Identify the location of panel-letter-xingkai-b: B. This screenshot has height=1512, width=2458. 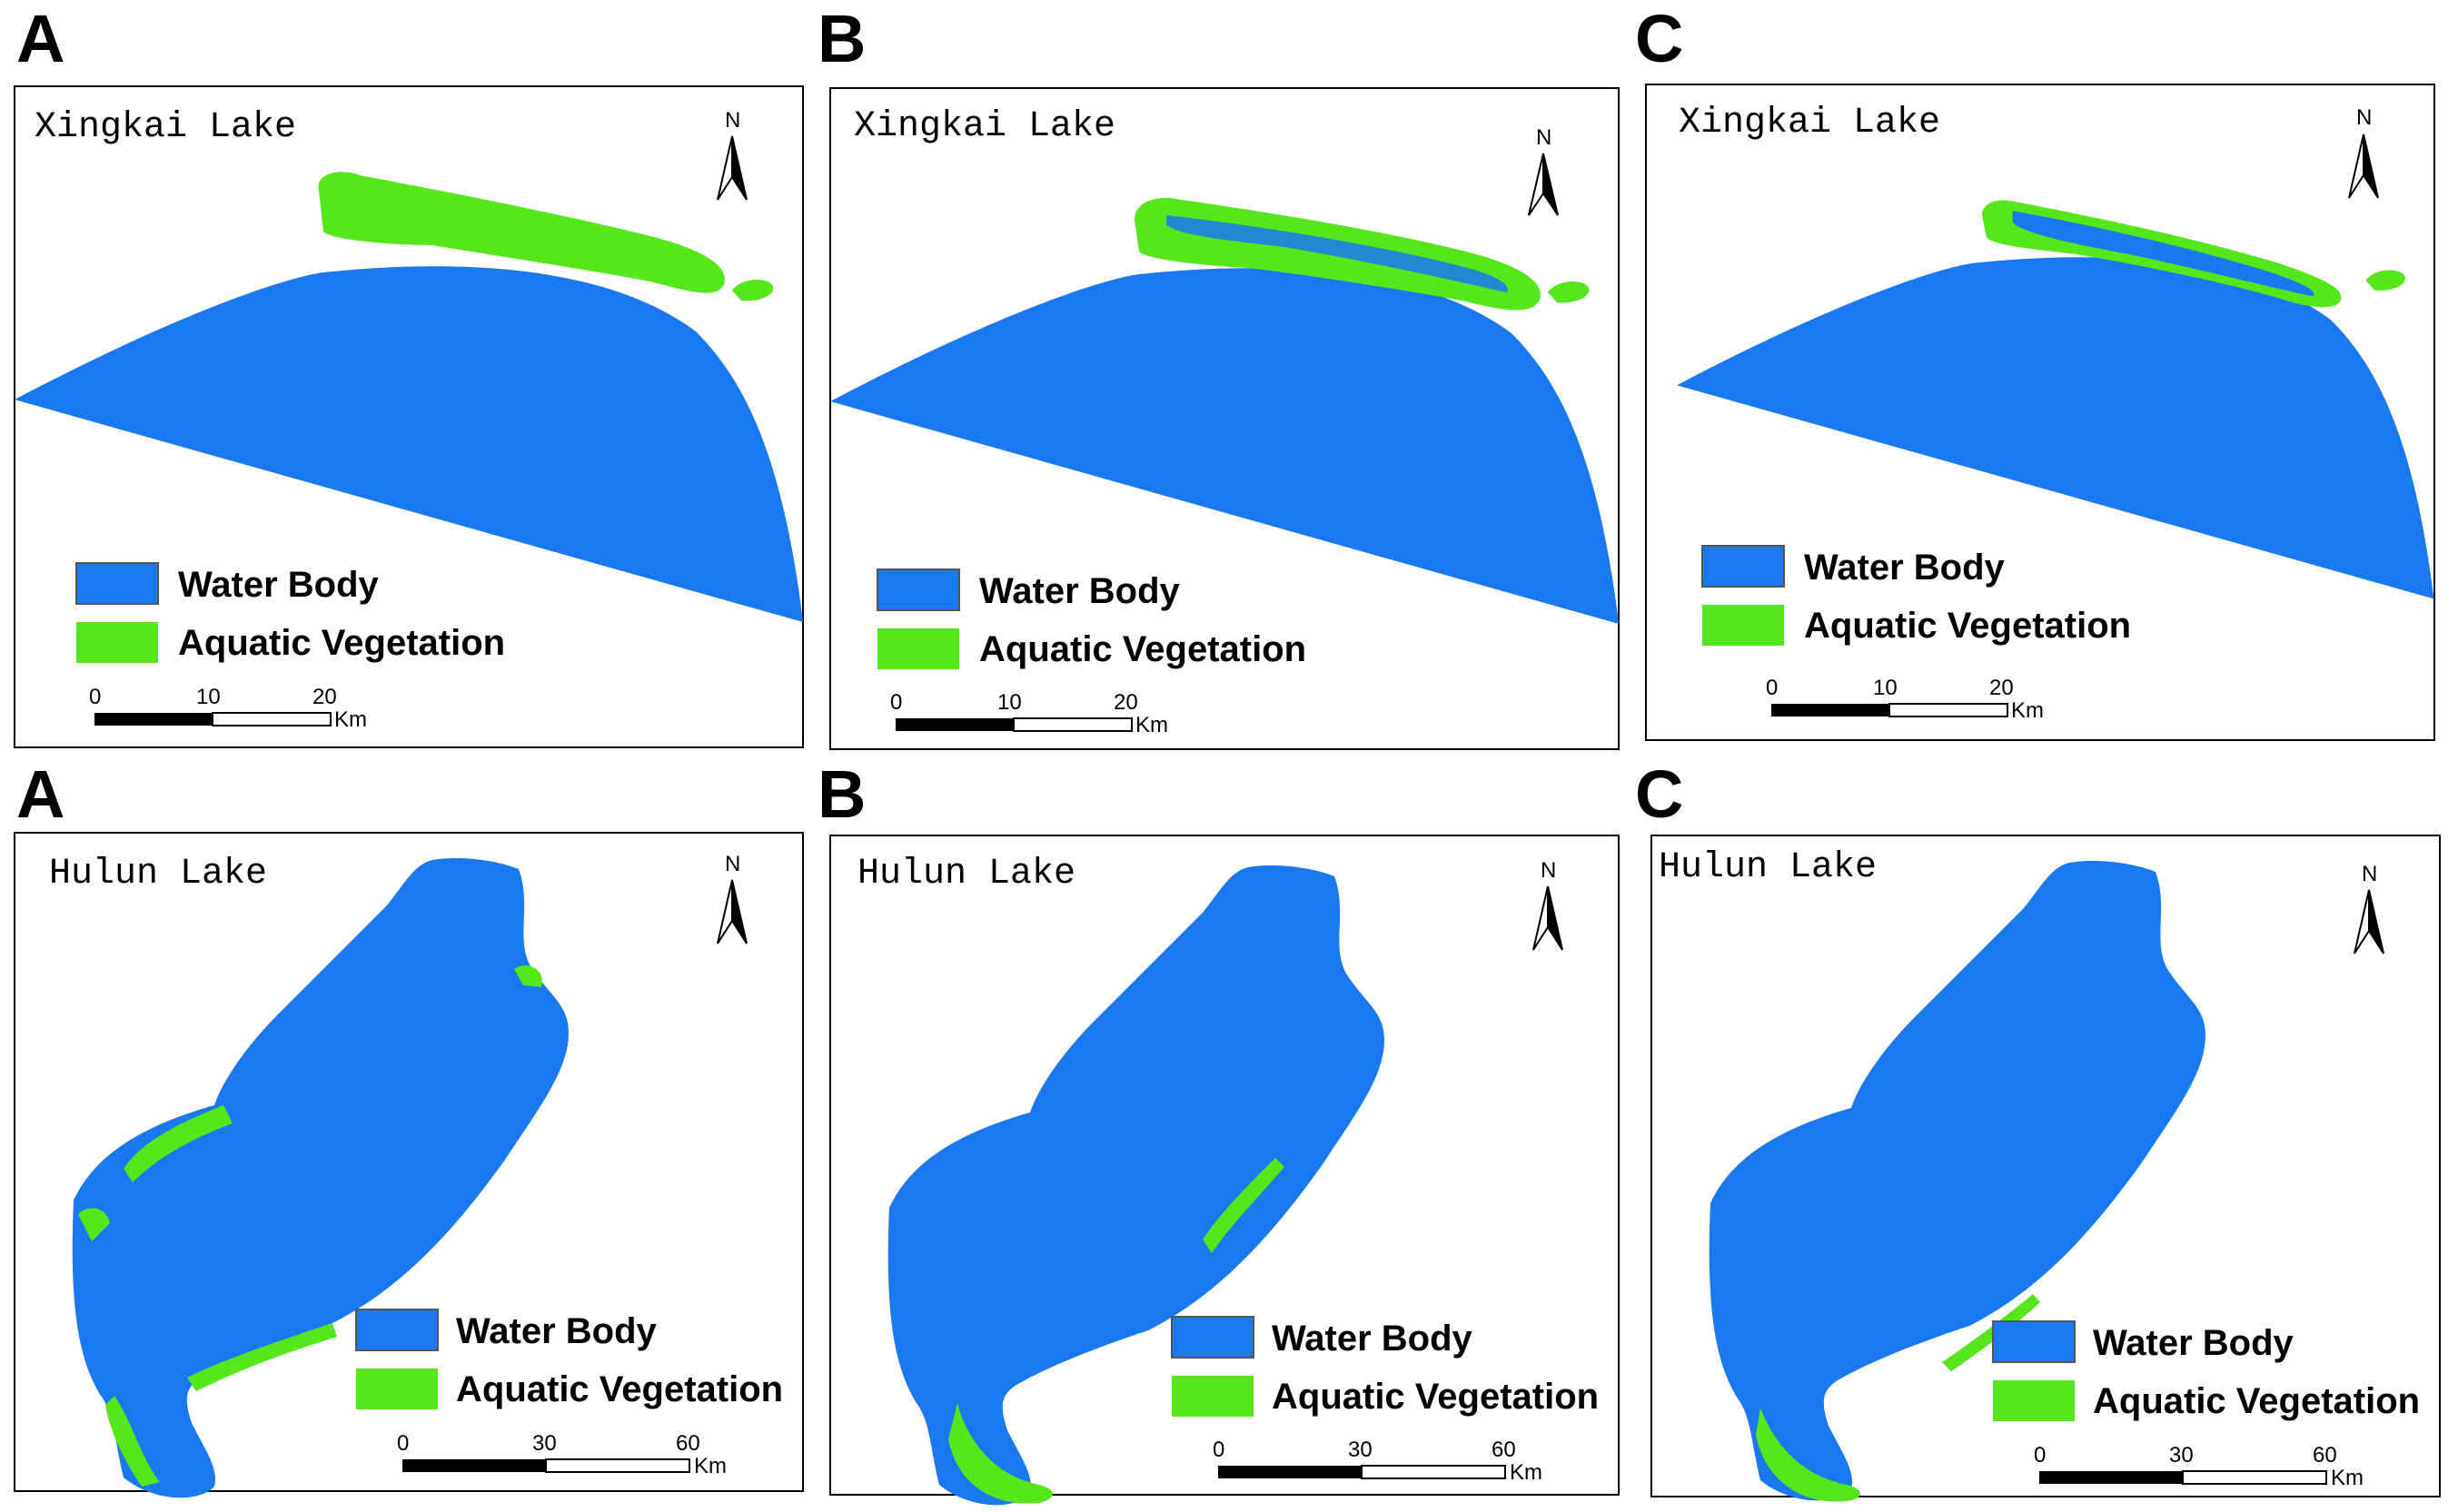
(842, 39).